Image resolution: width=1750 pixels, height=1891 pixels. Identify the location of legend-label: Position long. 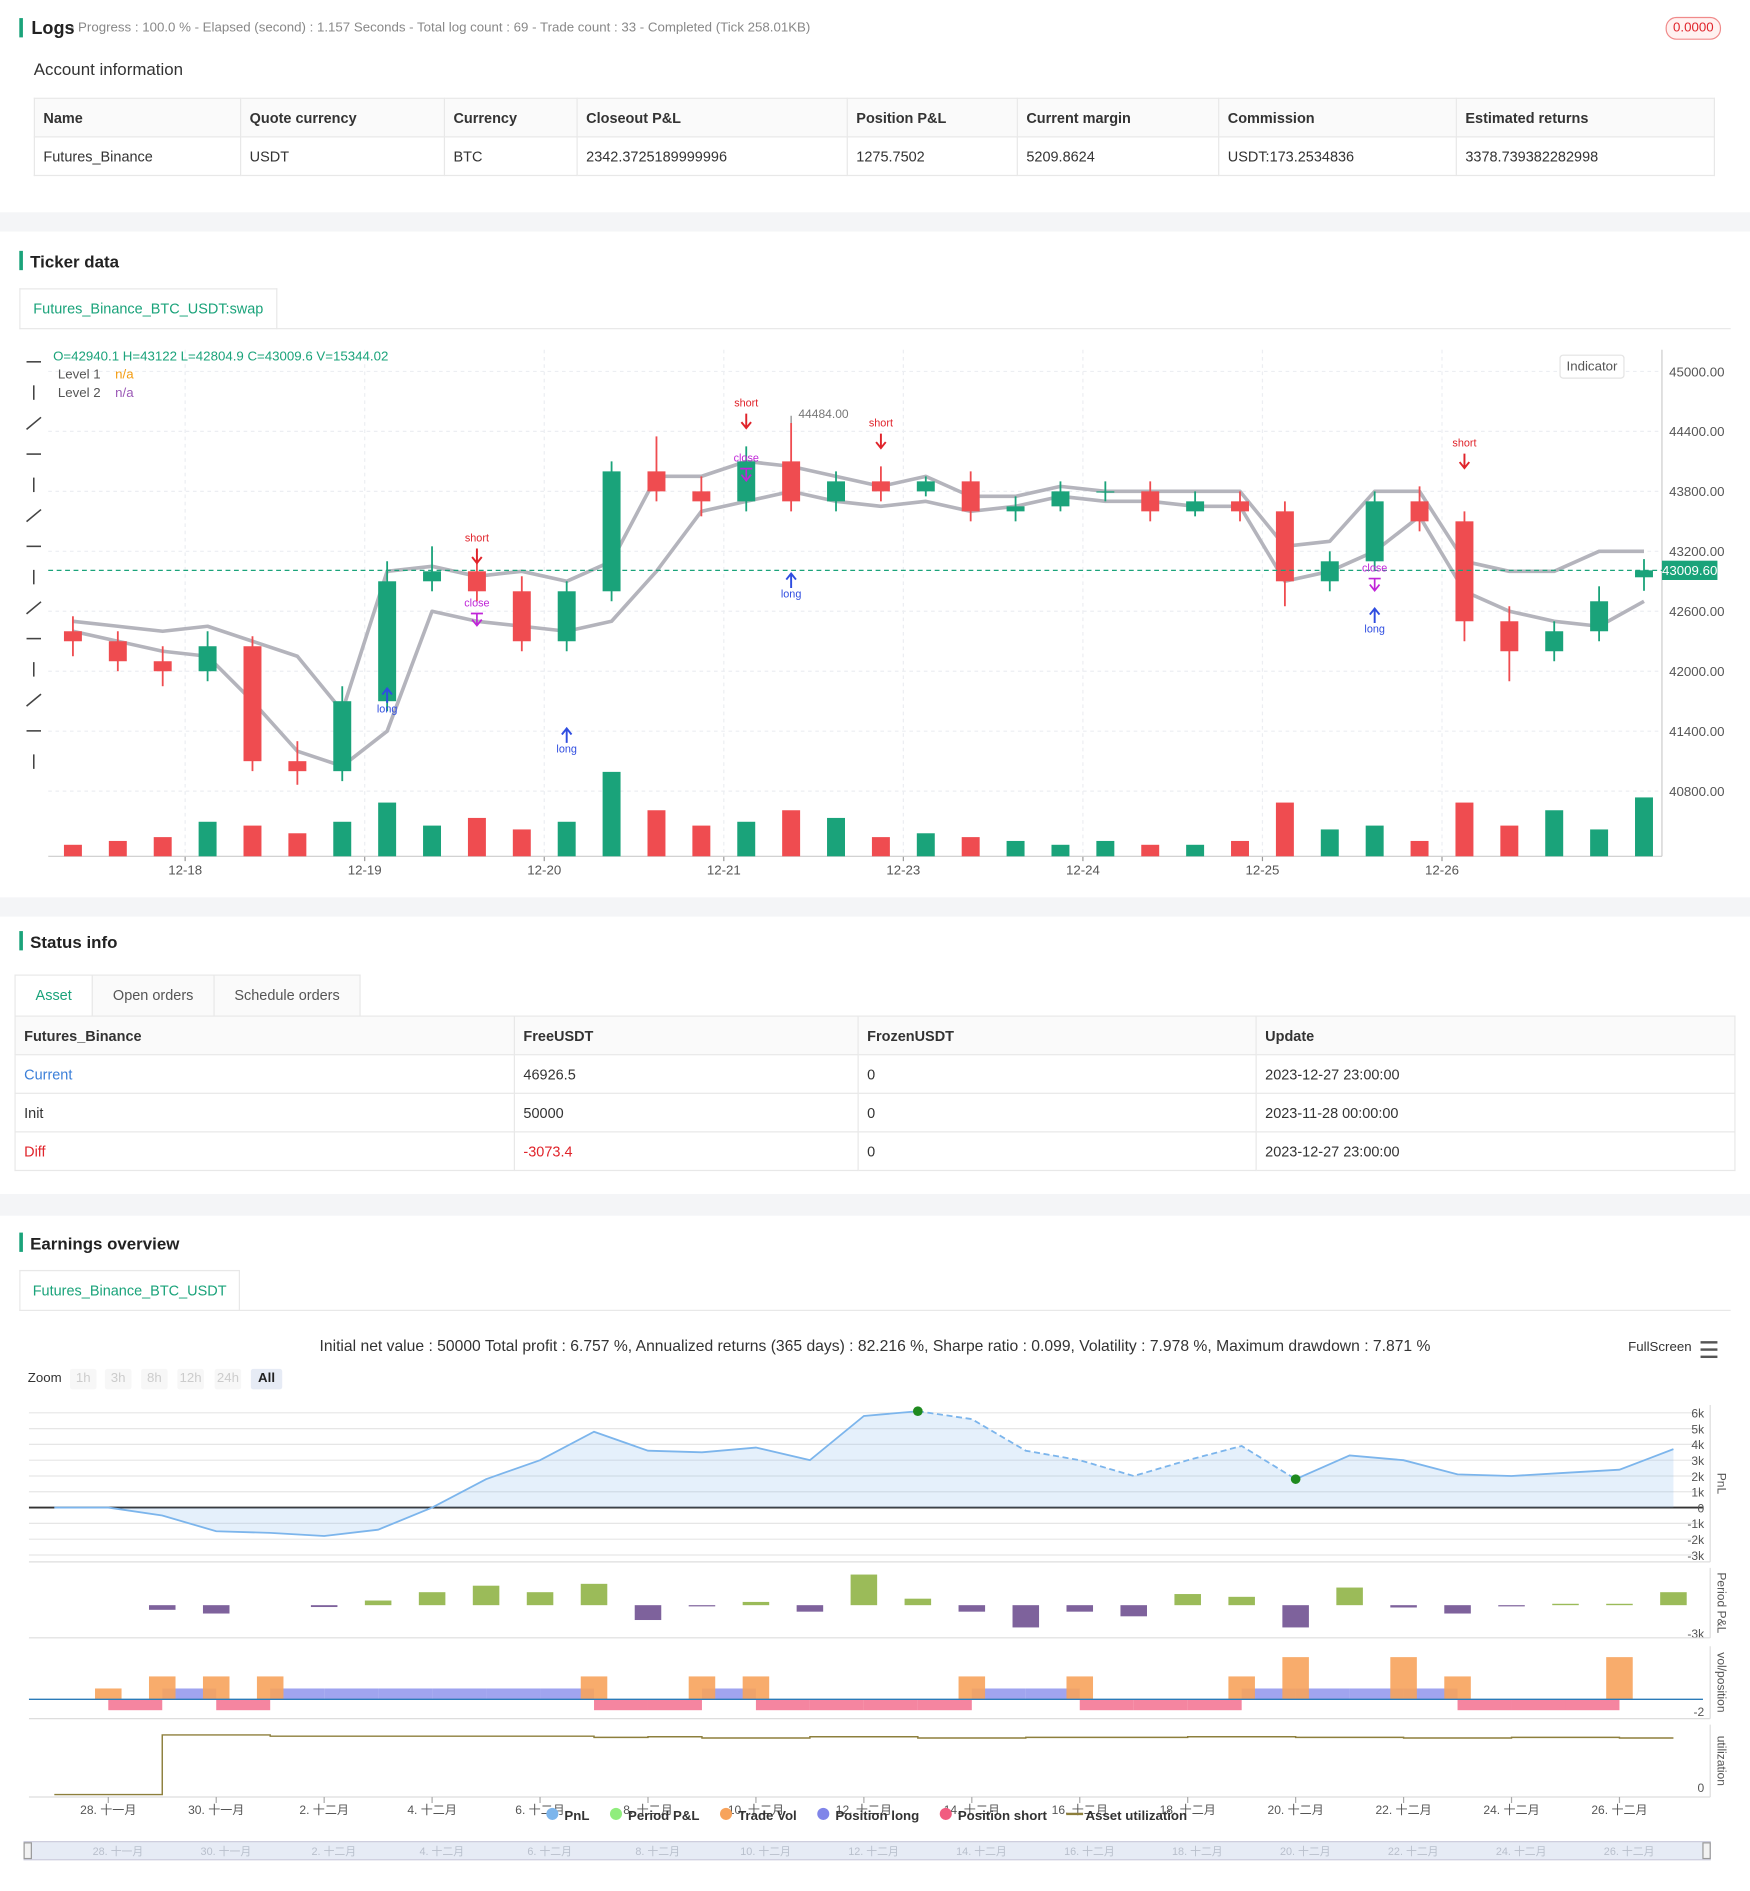
(877, 1815).